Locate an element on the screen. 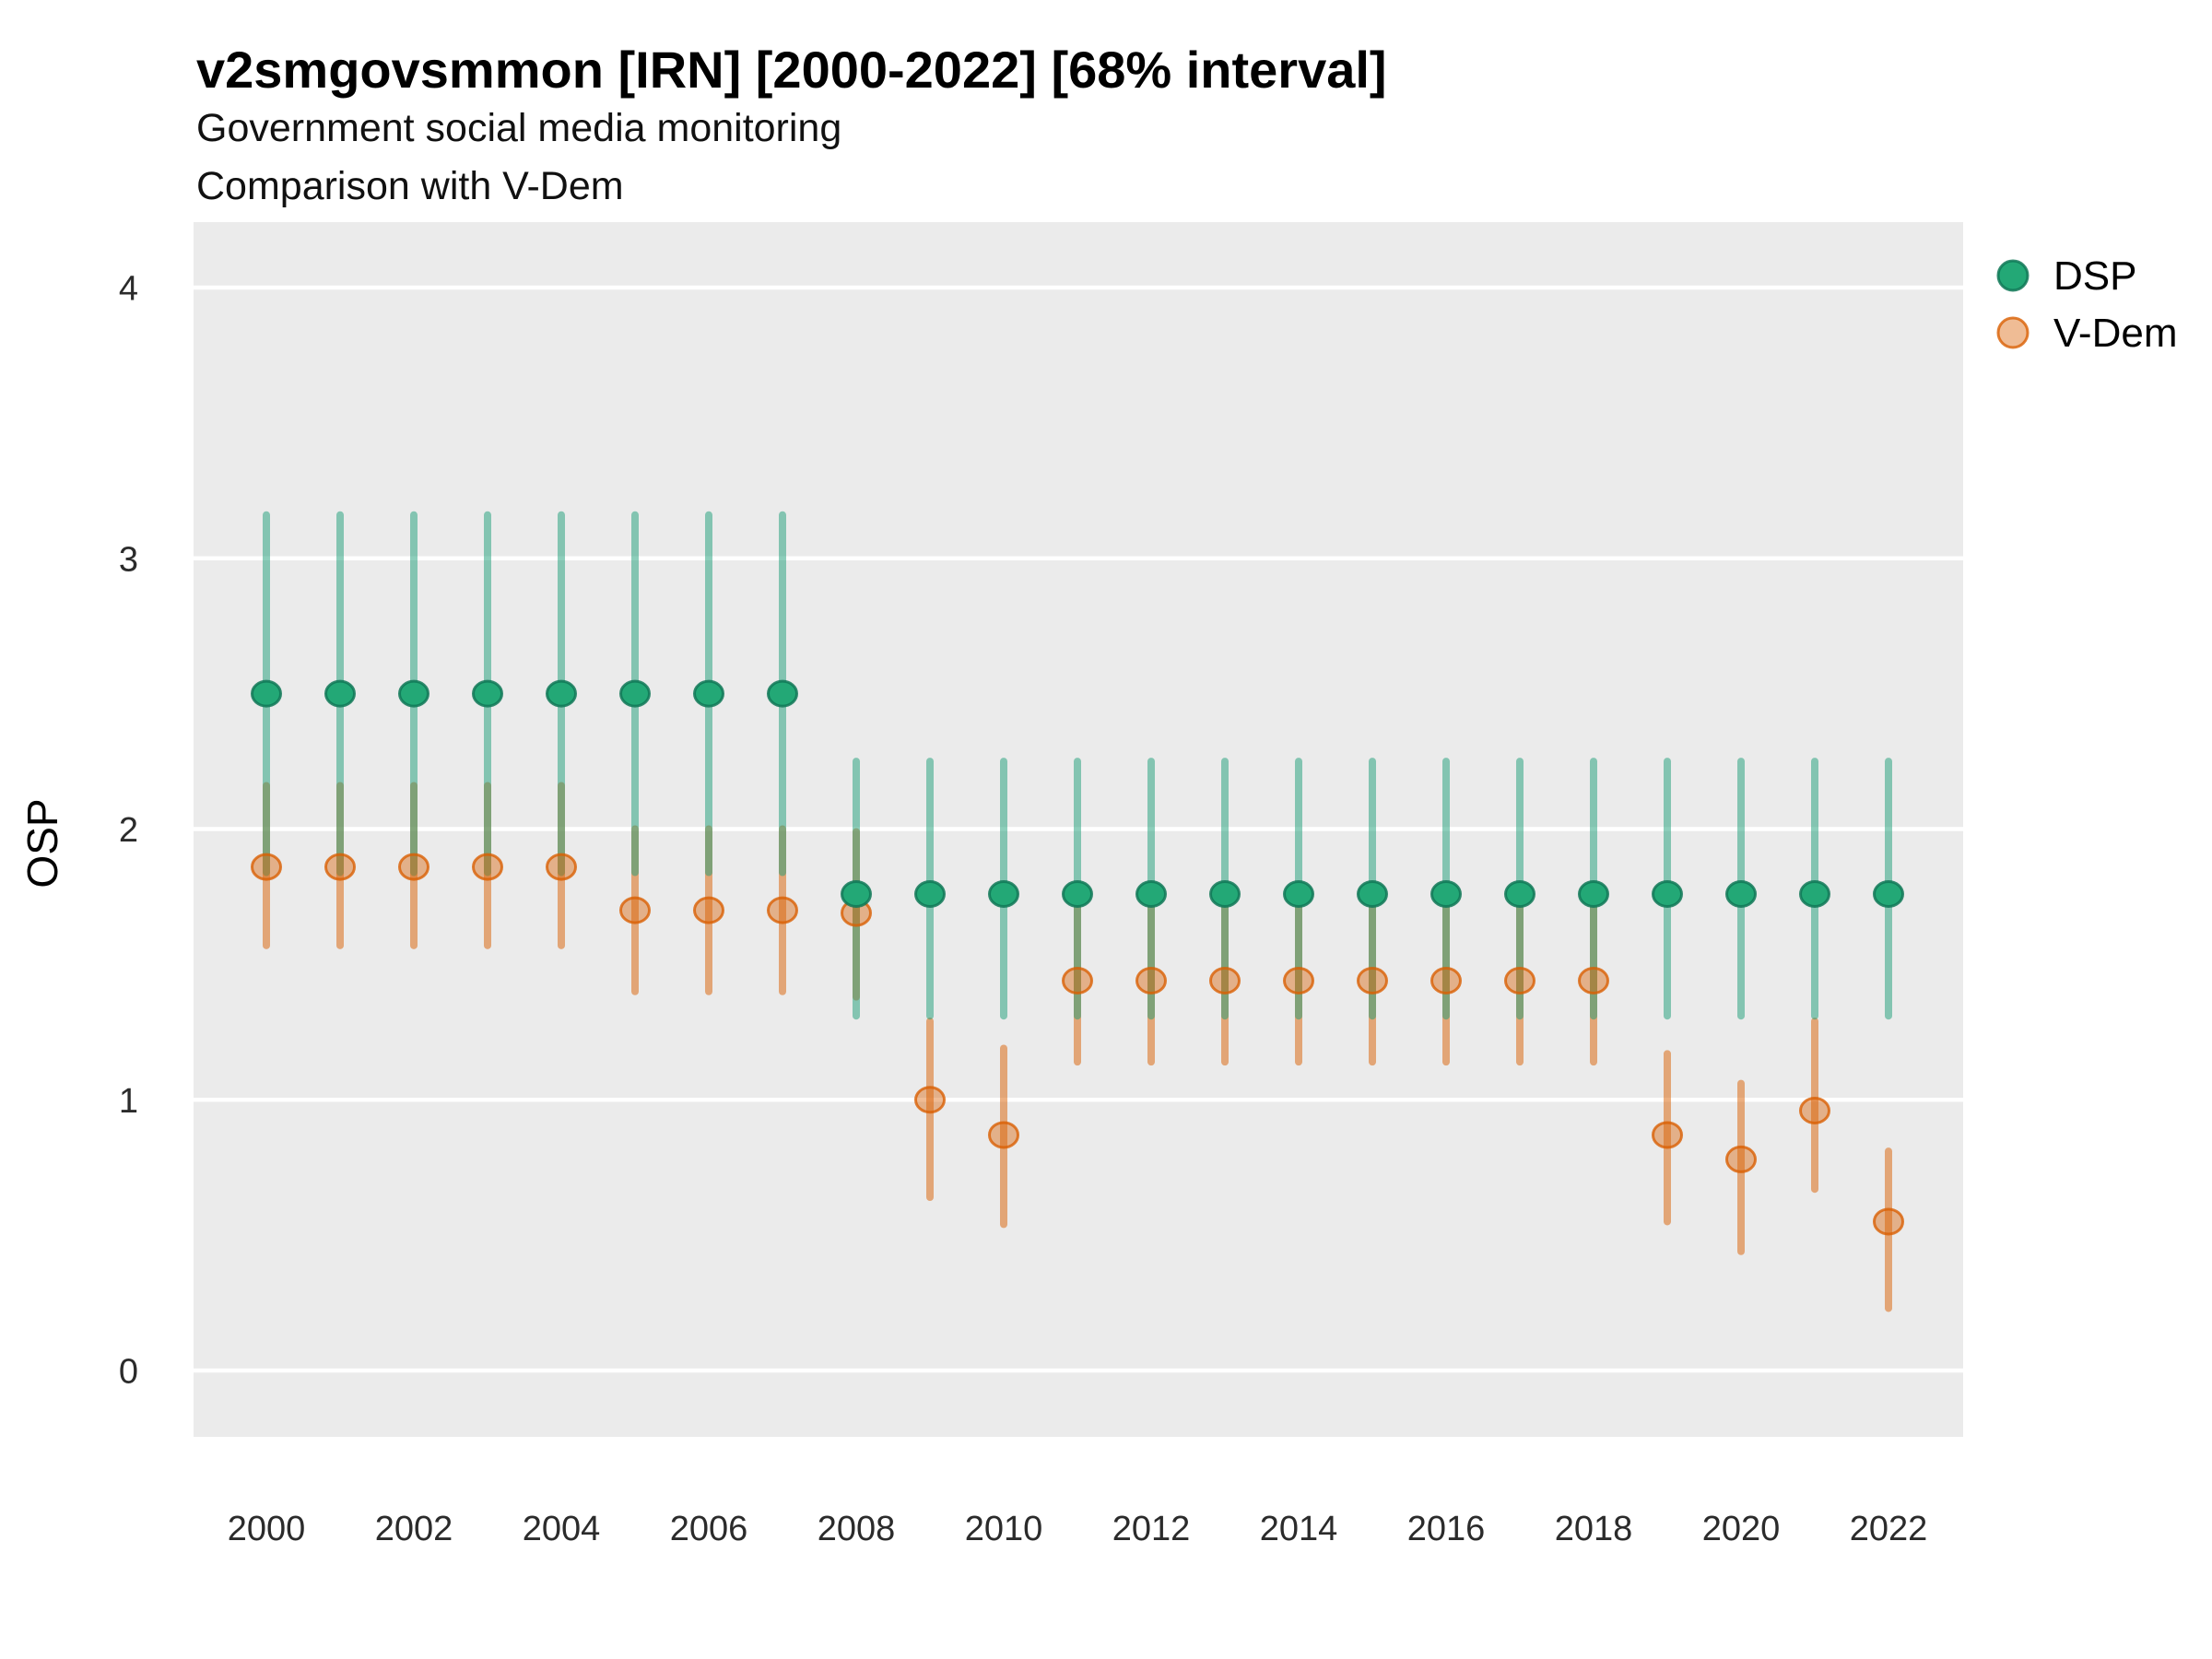 The height and width of the screenshot is (1659, 2212). vdem-point-2018 is located at coordinates (1593, 980).